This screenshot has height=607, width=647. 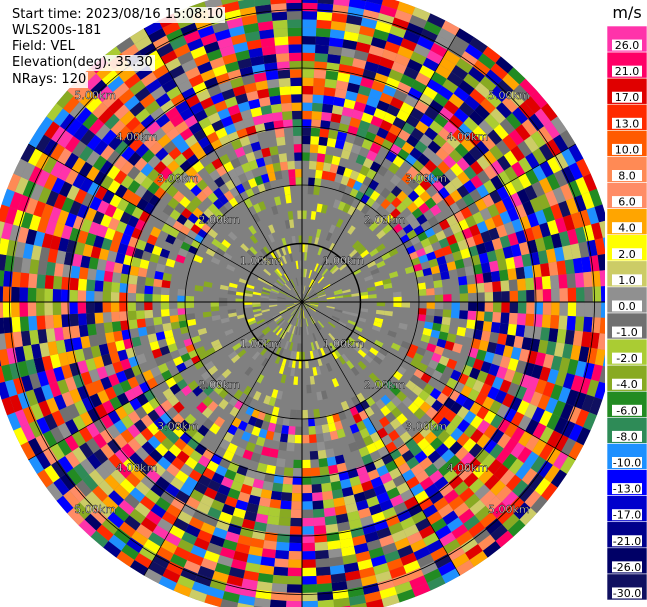 I want to click on colorbar-tick-label: -17.0, so click(x=627, y=515).